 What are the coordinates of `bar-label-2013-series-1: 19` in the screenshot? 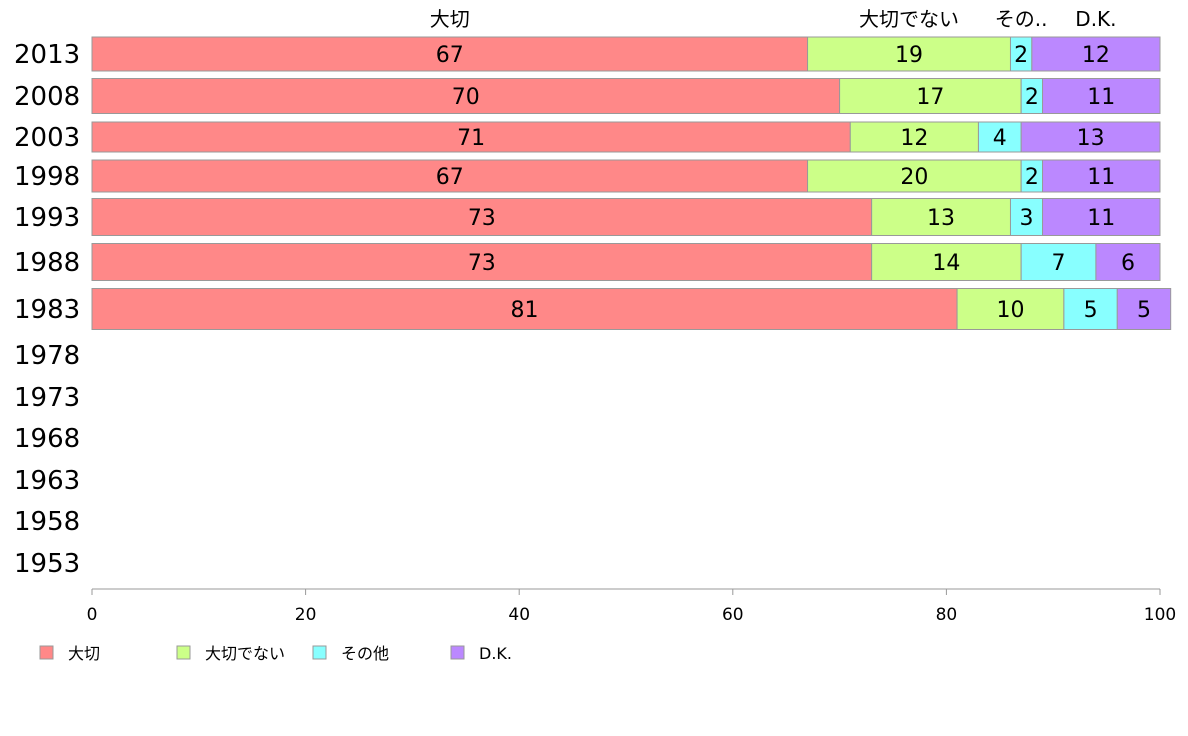 It's located at (909, 55).